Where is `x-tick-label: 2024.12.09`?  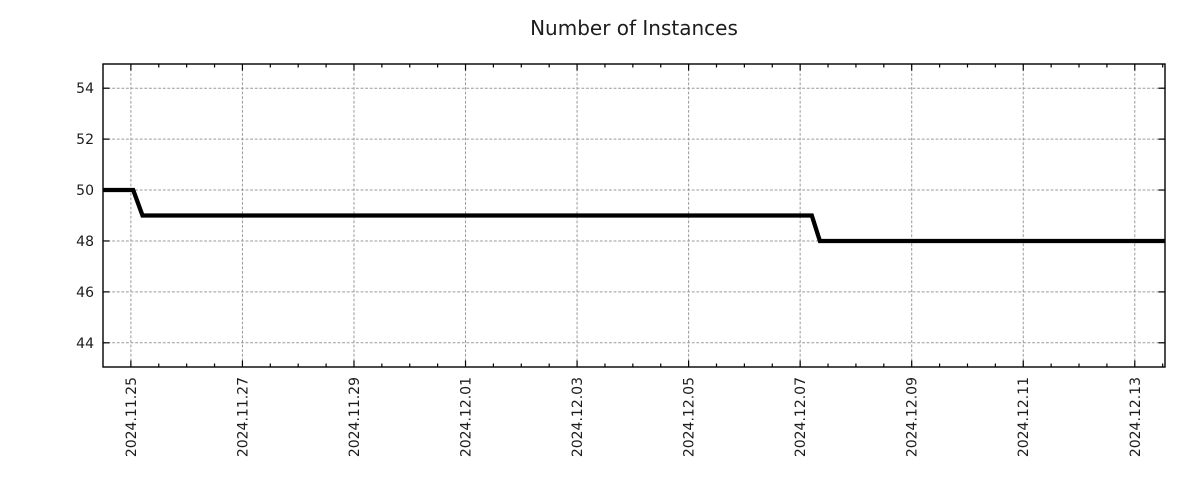 x-tick-label: 2024.12.09 is located at coordinates (913, 417).